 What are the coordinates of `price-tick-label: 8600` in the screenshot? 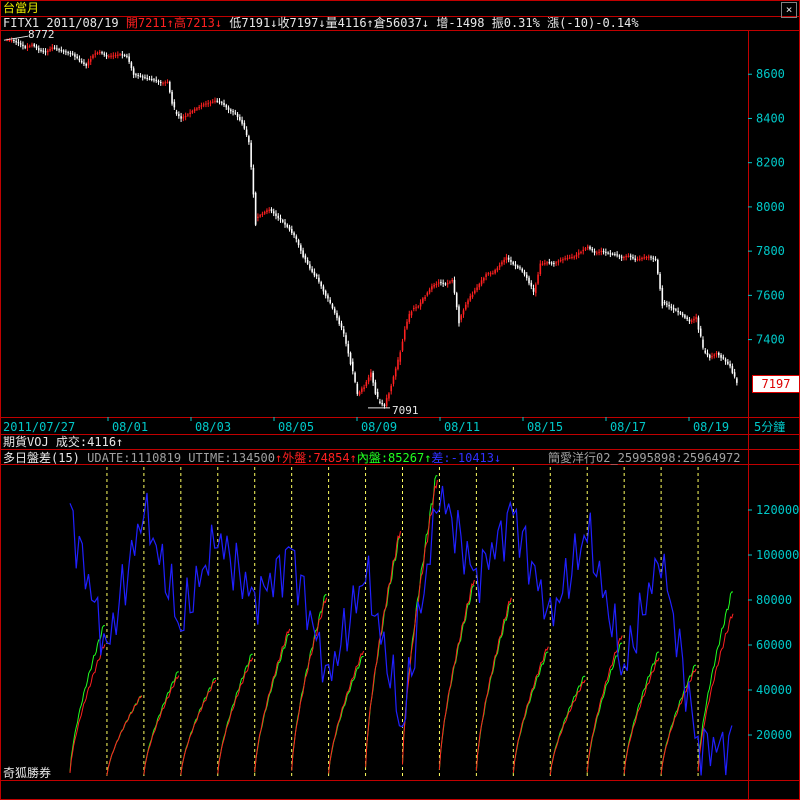 It's located at (770, 74).